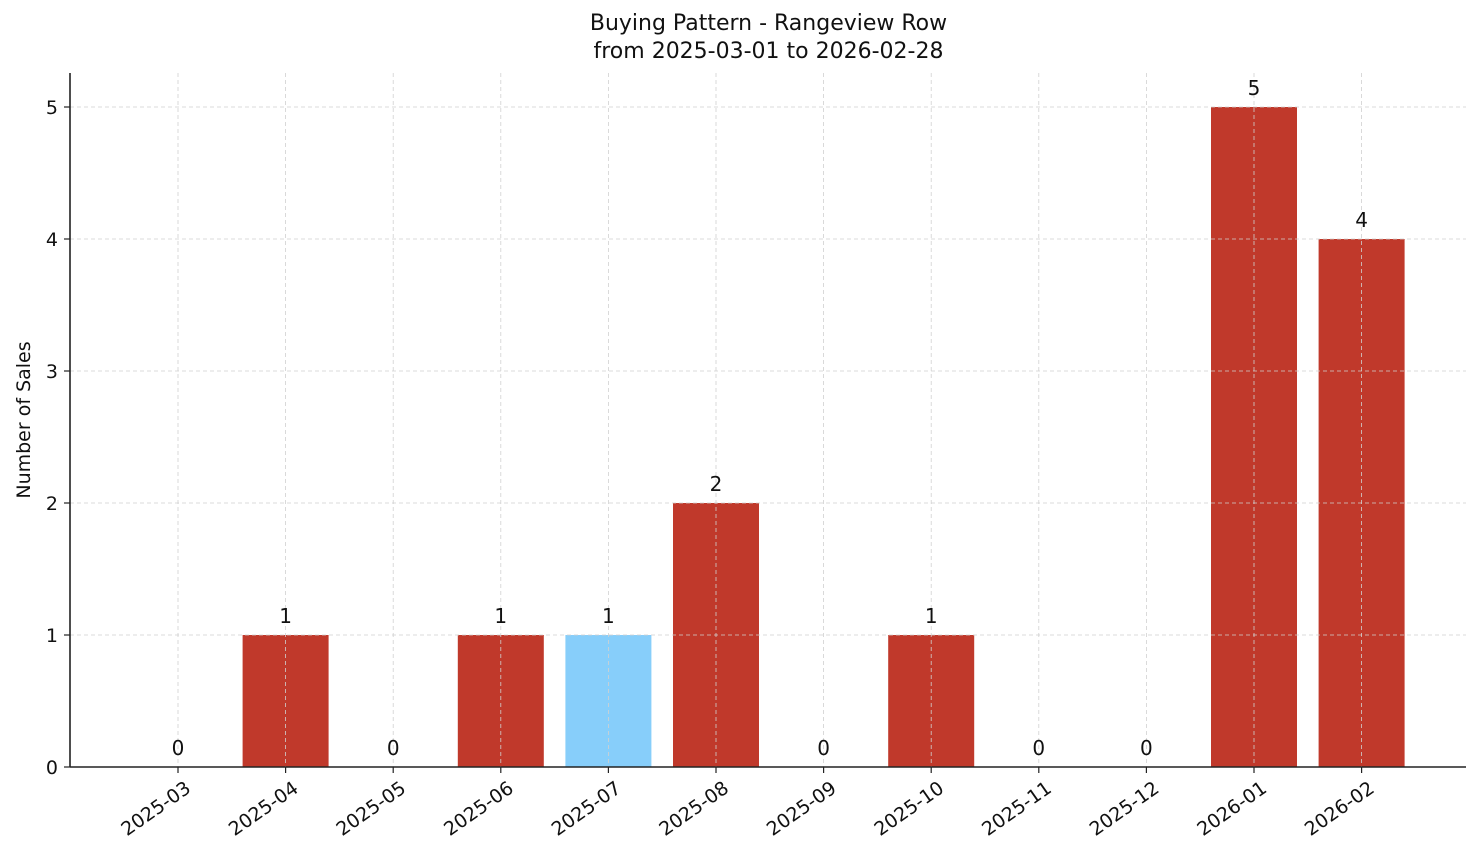  What do you see at coordinates (24, 419) in the screenshot?
I see `y-axis-label: Number of Sales` at bounding box center [24, 419].